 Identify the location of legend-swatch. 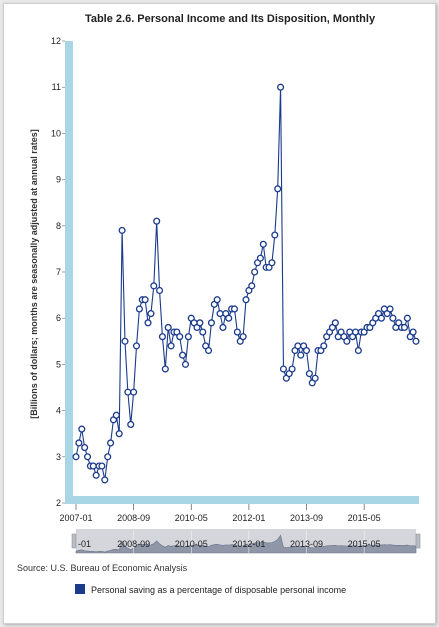
(80, 589).